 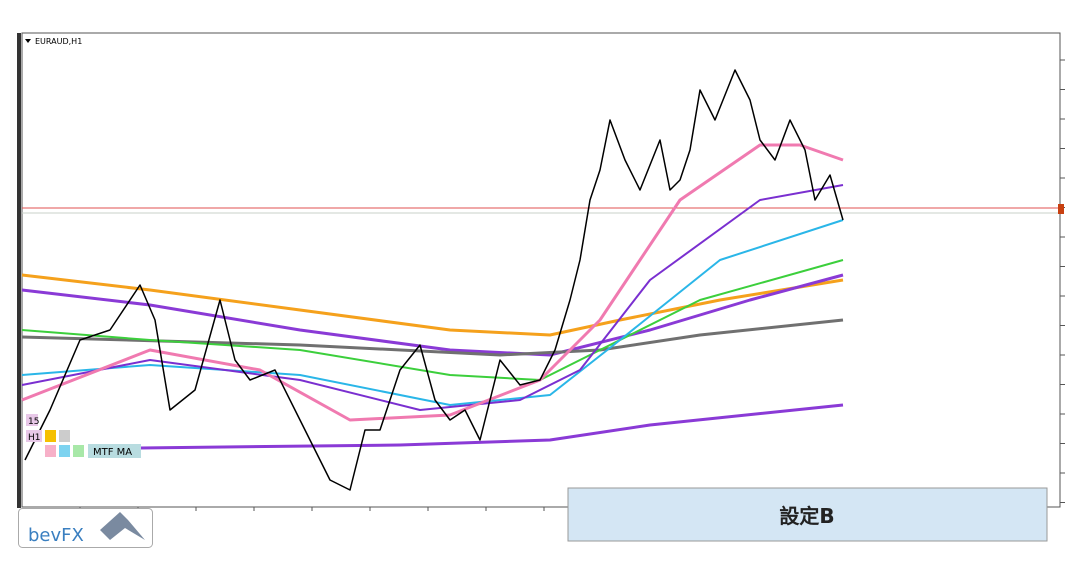 I want to click on left-border, so click(x=19, y=270).